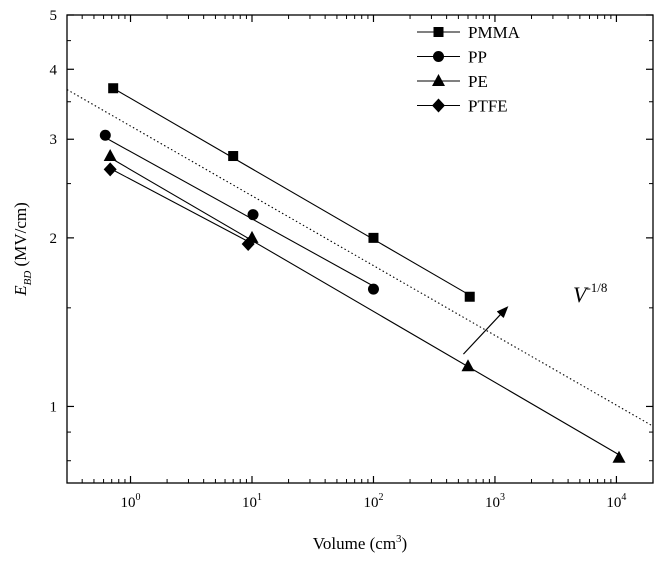 Image resolution: width=665 pixels, height=563 pixels. I want to click on fit-line-ptfe, so click(179, 205).